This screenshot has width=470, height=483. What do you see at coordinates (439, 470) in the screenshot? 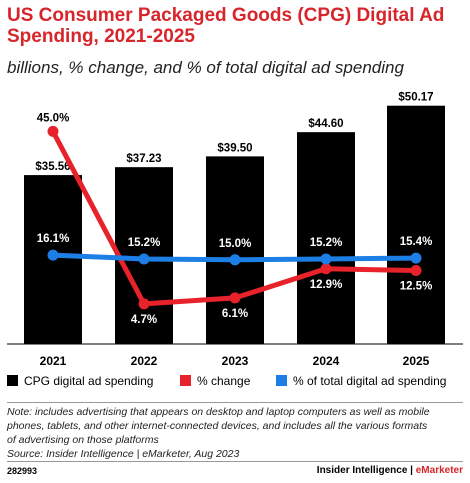
I see `brand-accent: eMarketer` at bounding box center [439, 470].